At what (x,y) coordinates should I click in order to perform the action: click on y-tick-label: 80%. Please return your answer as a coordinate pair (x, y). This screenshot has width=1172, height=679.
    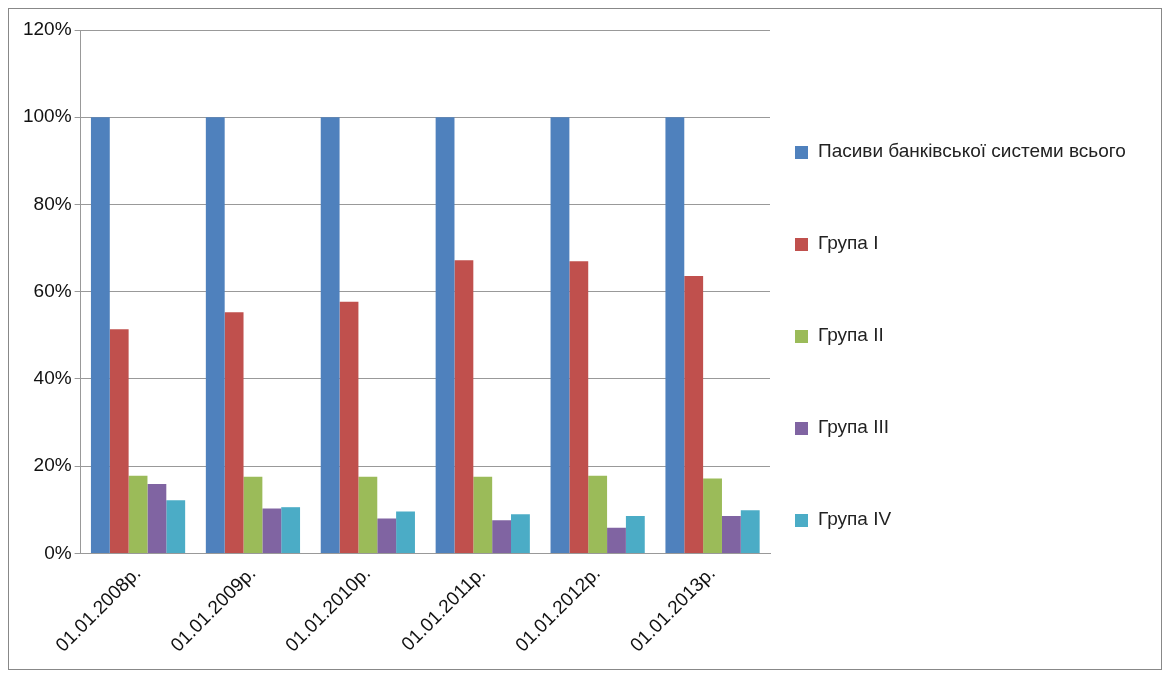
    Looking at the image, I should click on (52, 203).